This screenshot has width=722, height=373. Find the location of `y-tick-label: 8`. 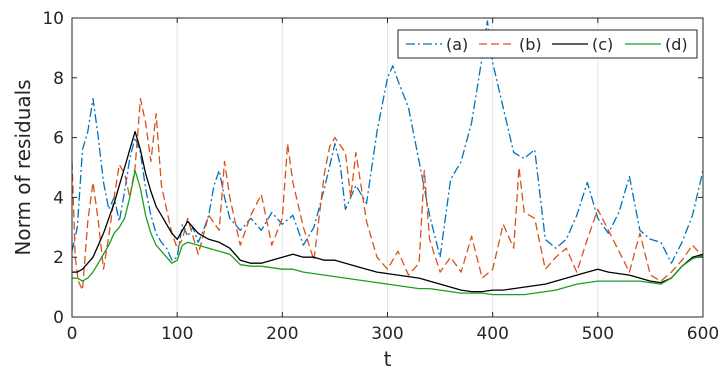

y-tick-label: 8 is located at coordinates (58, 79).